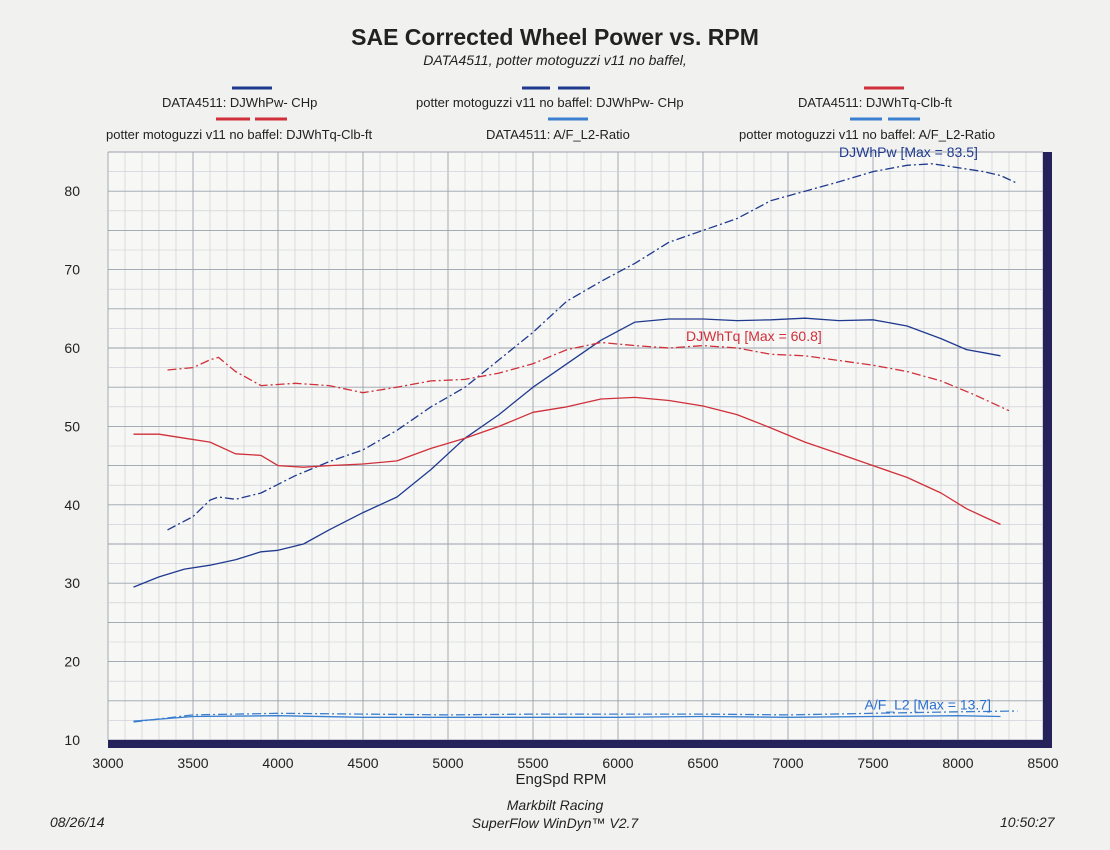 The image size is (1110, 850). What do you see at coordinates (617, 763) in the screenshot?
I see `x-tick-label: 6000` at bounding box center [617, 763].